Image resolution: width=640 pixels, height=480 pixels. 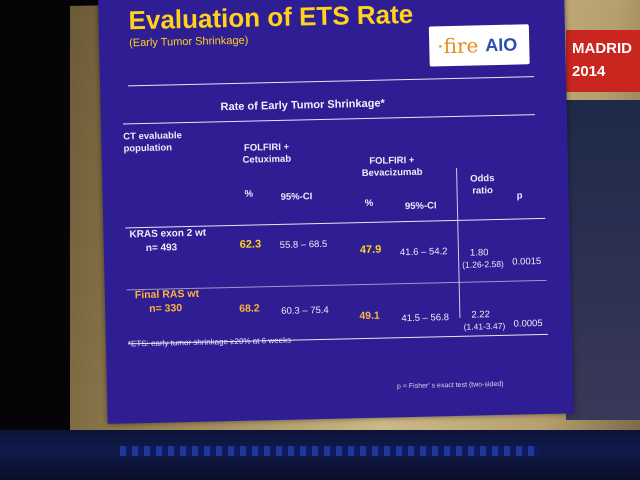 I want to click on row1-arm2-ci: 41.6 – 54.2, so click(x=423, y=252).